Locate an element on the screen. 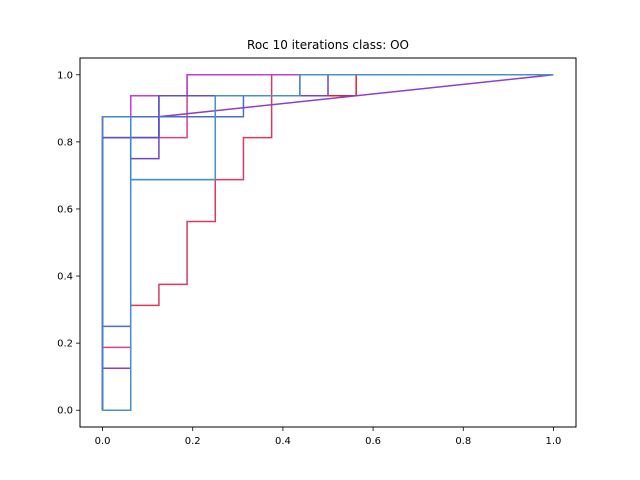  x-tick-label: 0.2 is located at coordinates (193, 441).